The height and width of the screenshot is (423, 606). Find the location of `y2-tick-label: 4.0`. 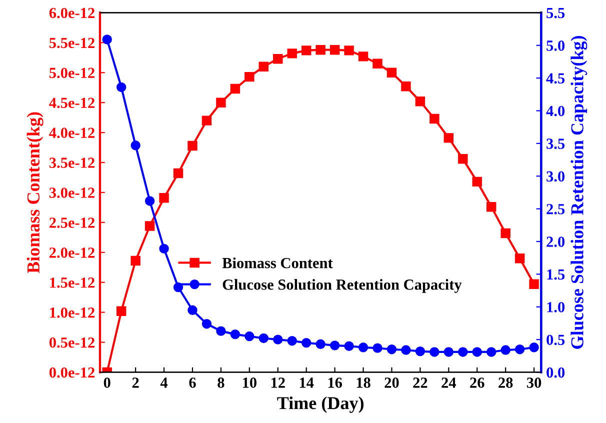

y2-tick-label: 4.0 is located at coordinates (555, 111).